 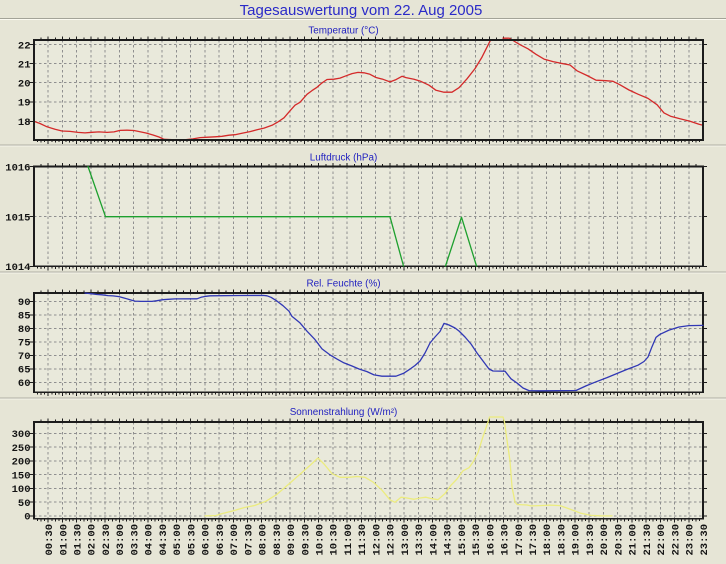 What do you see at coordinates (164, 540) in the screenshot?
I see `svg-text: 04:30` at bounding box center [164, 540].